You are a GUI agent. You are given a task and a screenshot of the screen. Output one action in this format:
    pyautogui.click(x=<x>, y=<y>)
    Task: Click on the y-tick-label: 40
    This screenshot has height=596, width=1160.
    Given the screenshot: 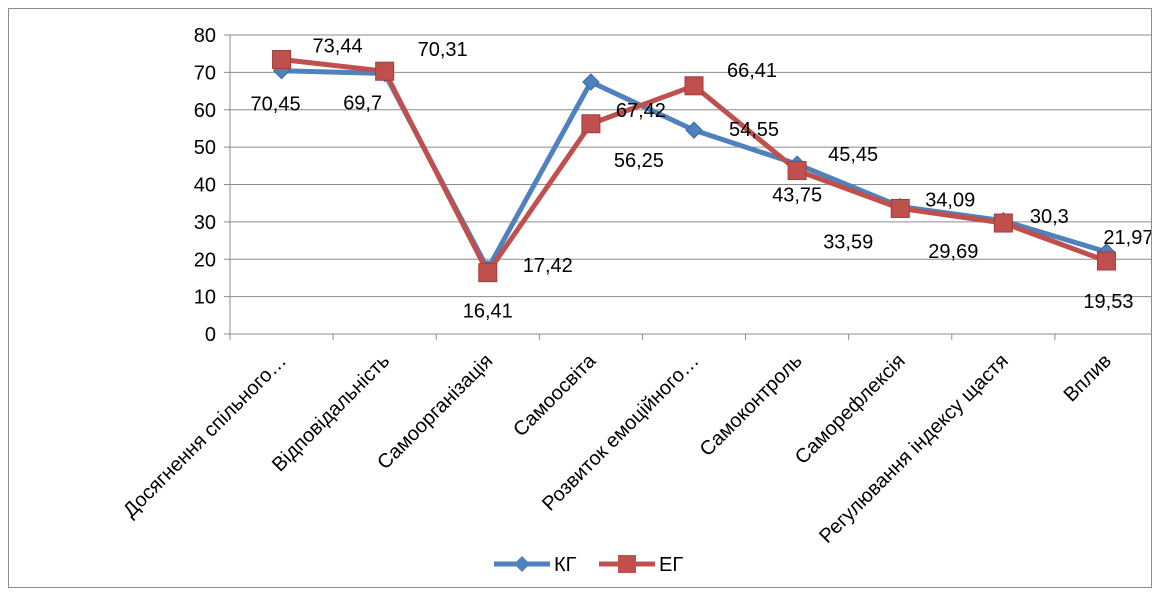 What is the action you would take?
    pyautogui.click(x=205, y=186)
    